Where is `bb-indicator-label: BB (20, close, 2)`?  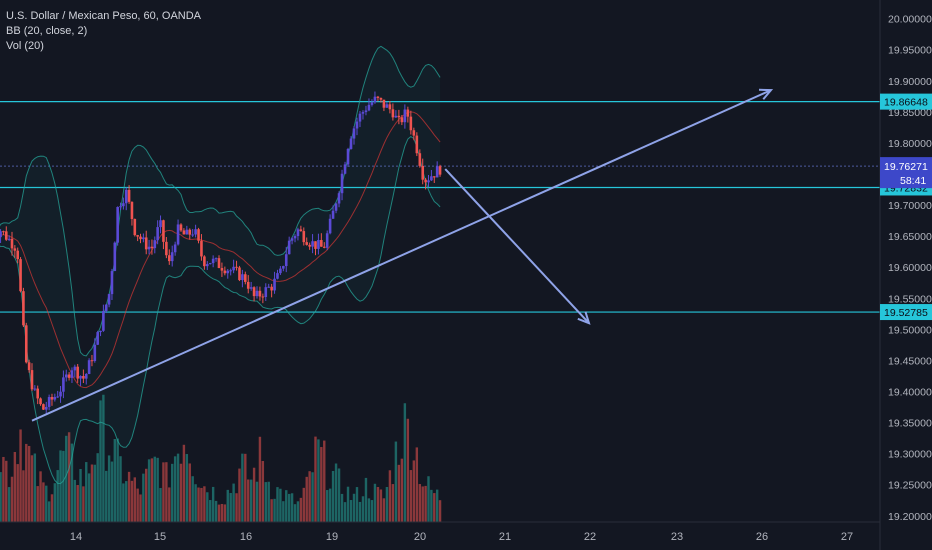 bb-indicator-label: BB (20, close, 2) is located at coordinates (47, 31).